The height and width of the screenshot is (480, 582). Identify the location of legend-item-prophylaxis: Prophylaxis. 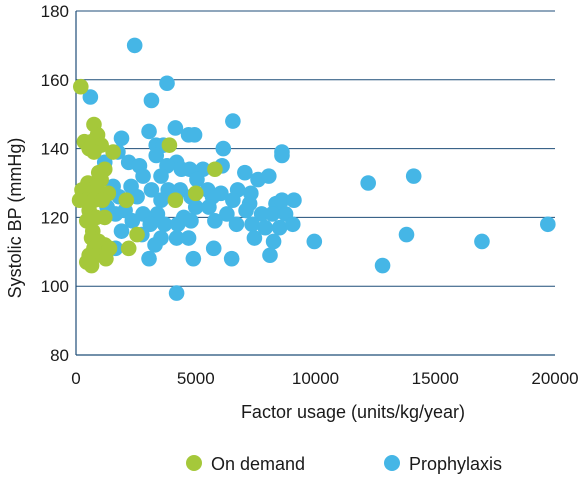
(443, 464).